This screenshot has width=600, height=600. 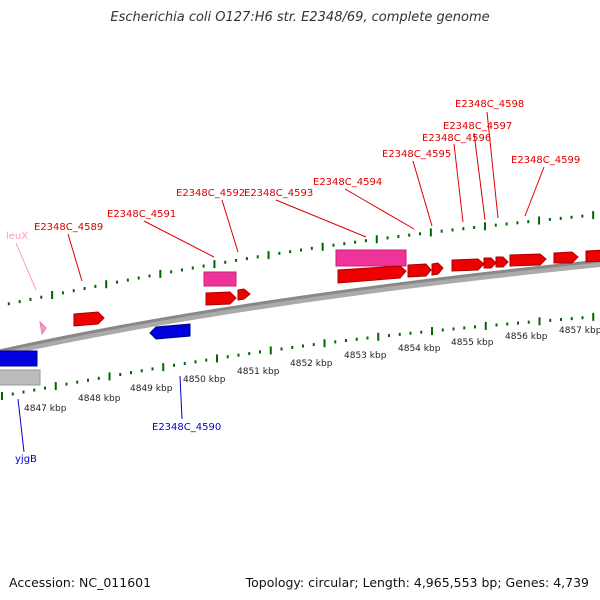 What do you see at coordinates (416, 154) in the screenshot?
I see `gene-label-4595: E2348C_4595` at bounding box center [416, 154].